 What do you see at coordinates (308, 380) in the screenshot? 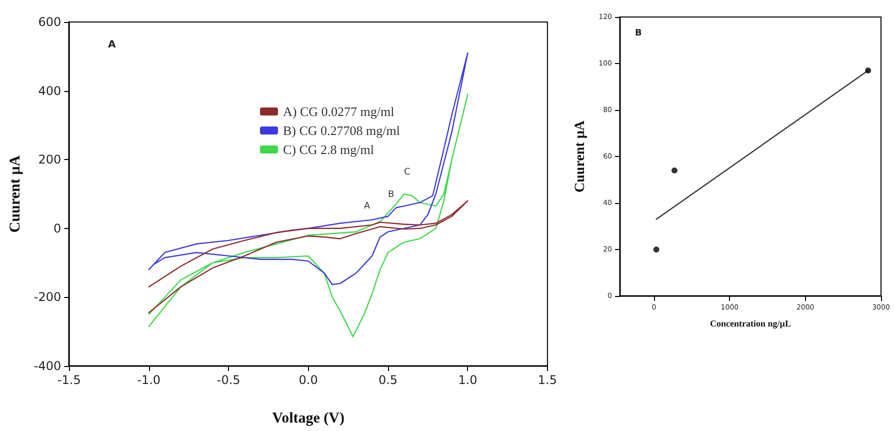
I see `x-tick-label: 0.0` at bounding box center [308, 380].